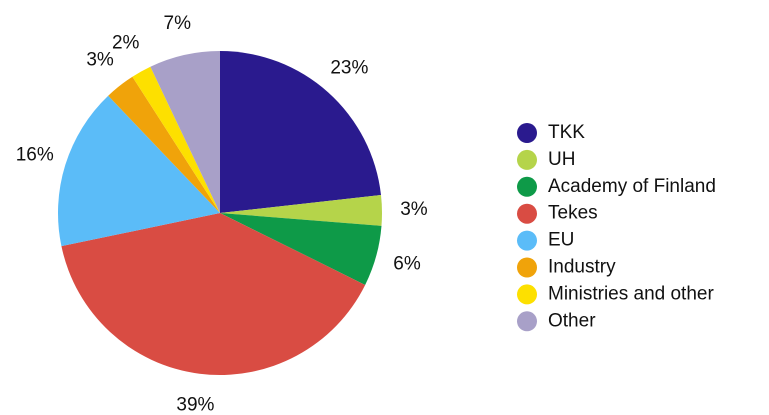  Describe the element at coordinates (195, 404) in the screenshot. I see `slice-label: 39%` at that location.